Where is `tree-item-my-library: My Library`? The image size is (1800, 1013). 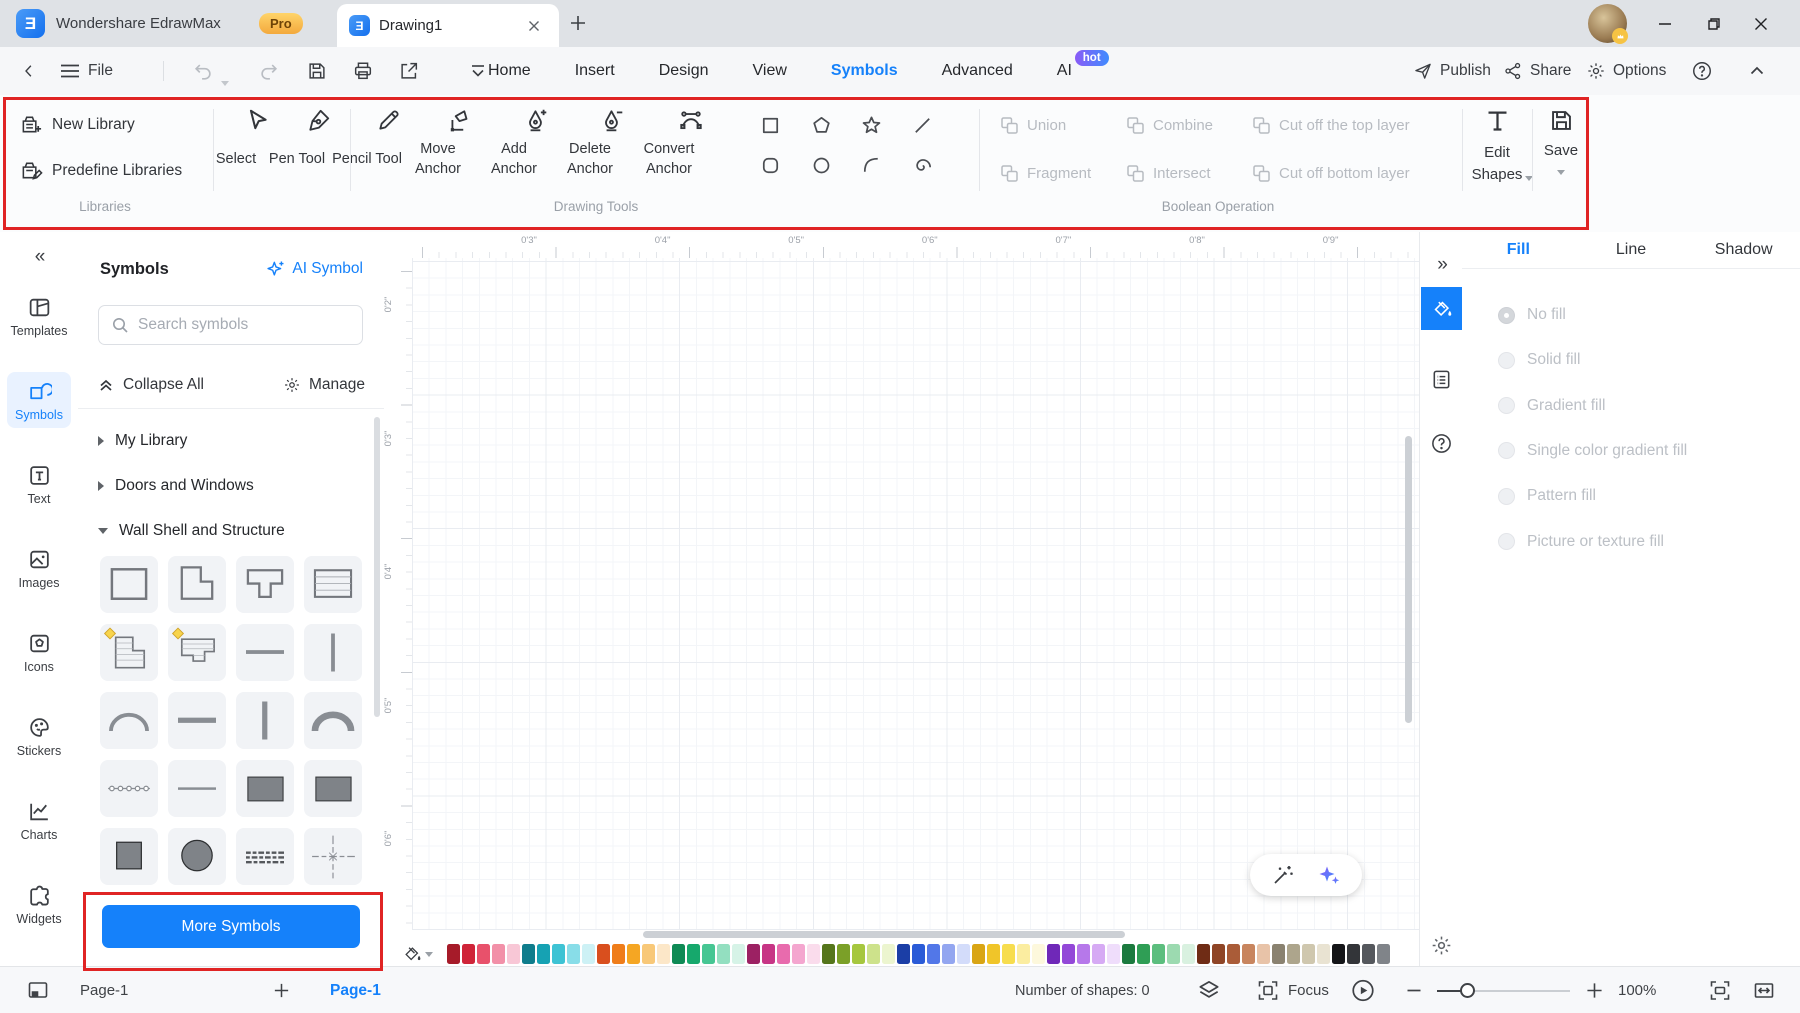 tree-item-my-library: My Library is located at coordinates (228, 441).